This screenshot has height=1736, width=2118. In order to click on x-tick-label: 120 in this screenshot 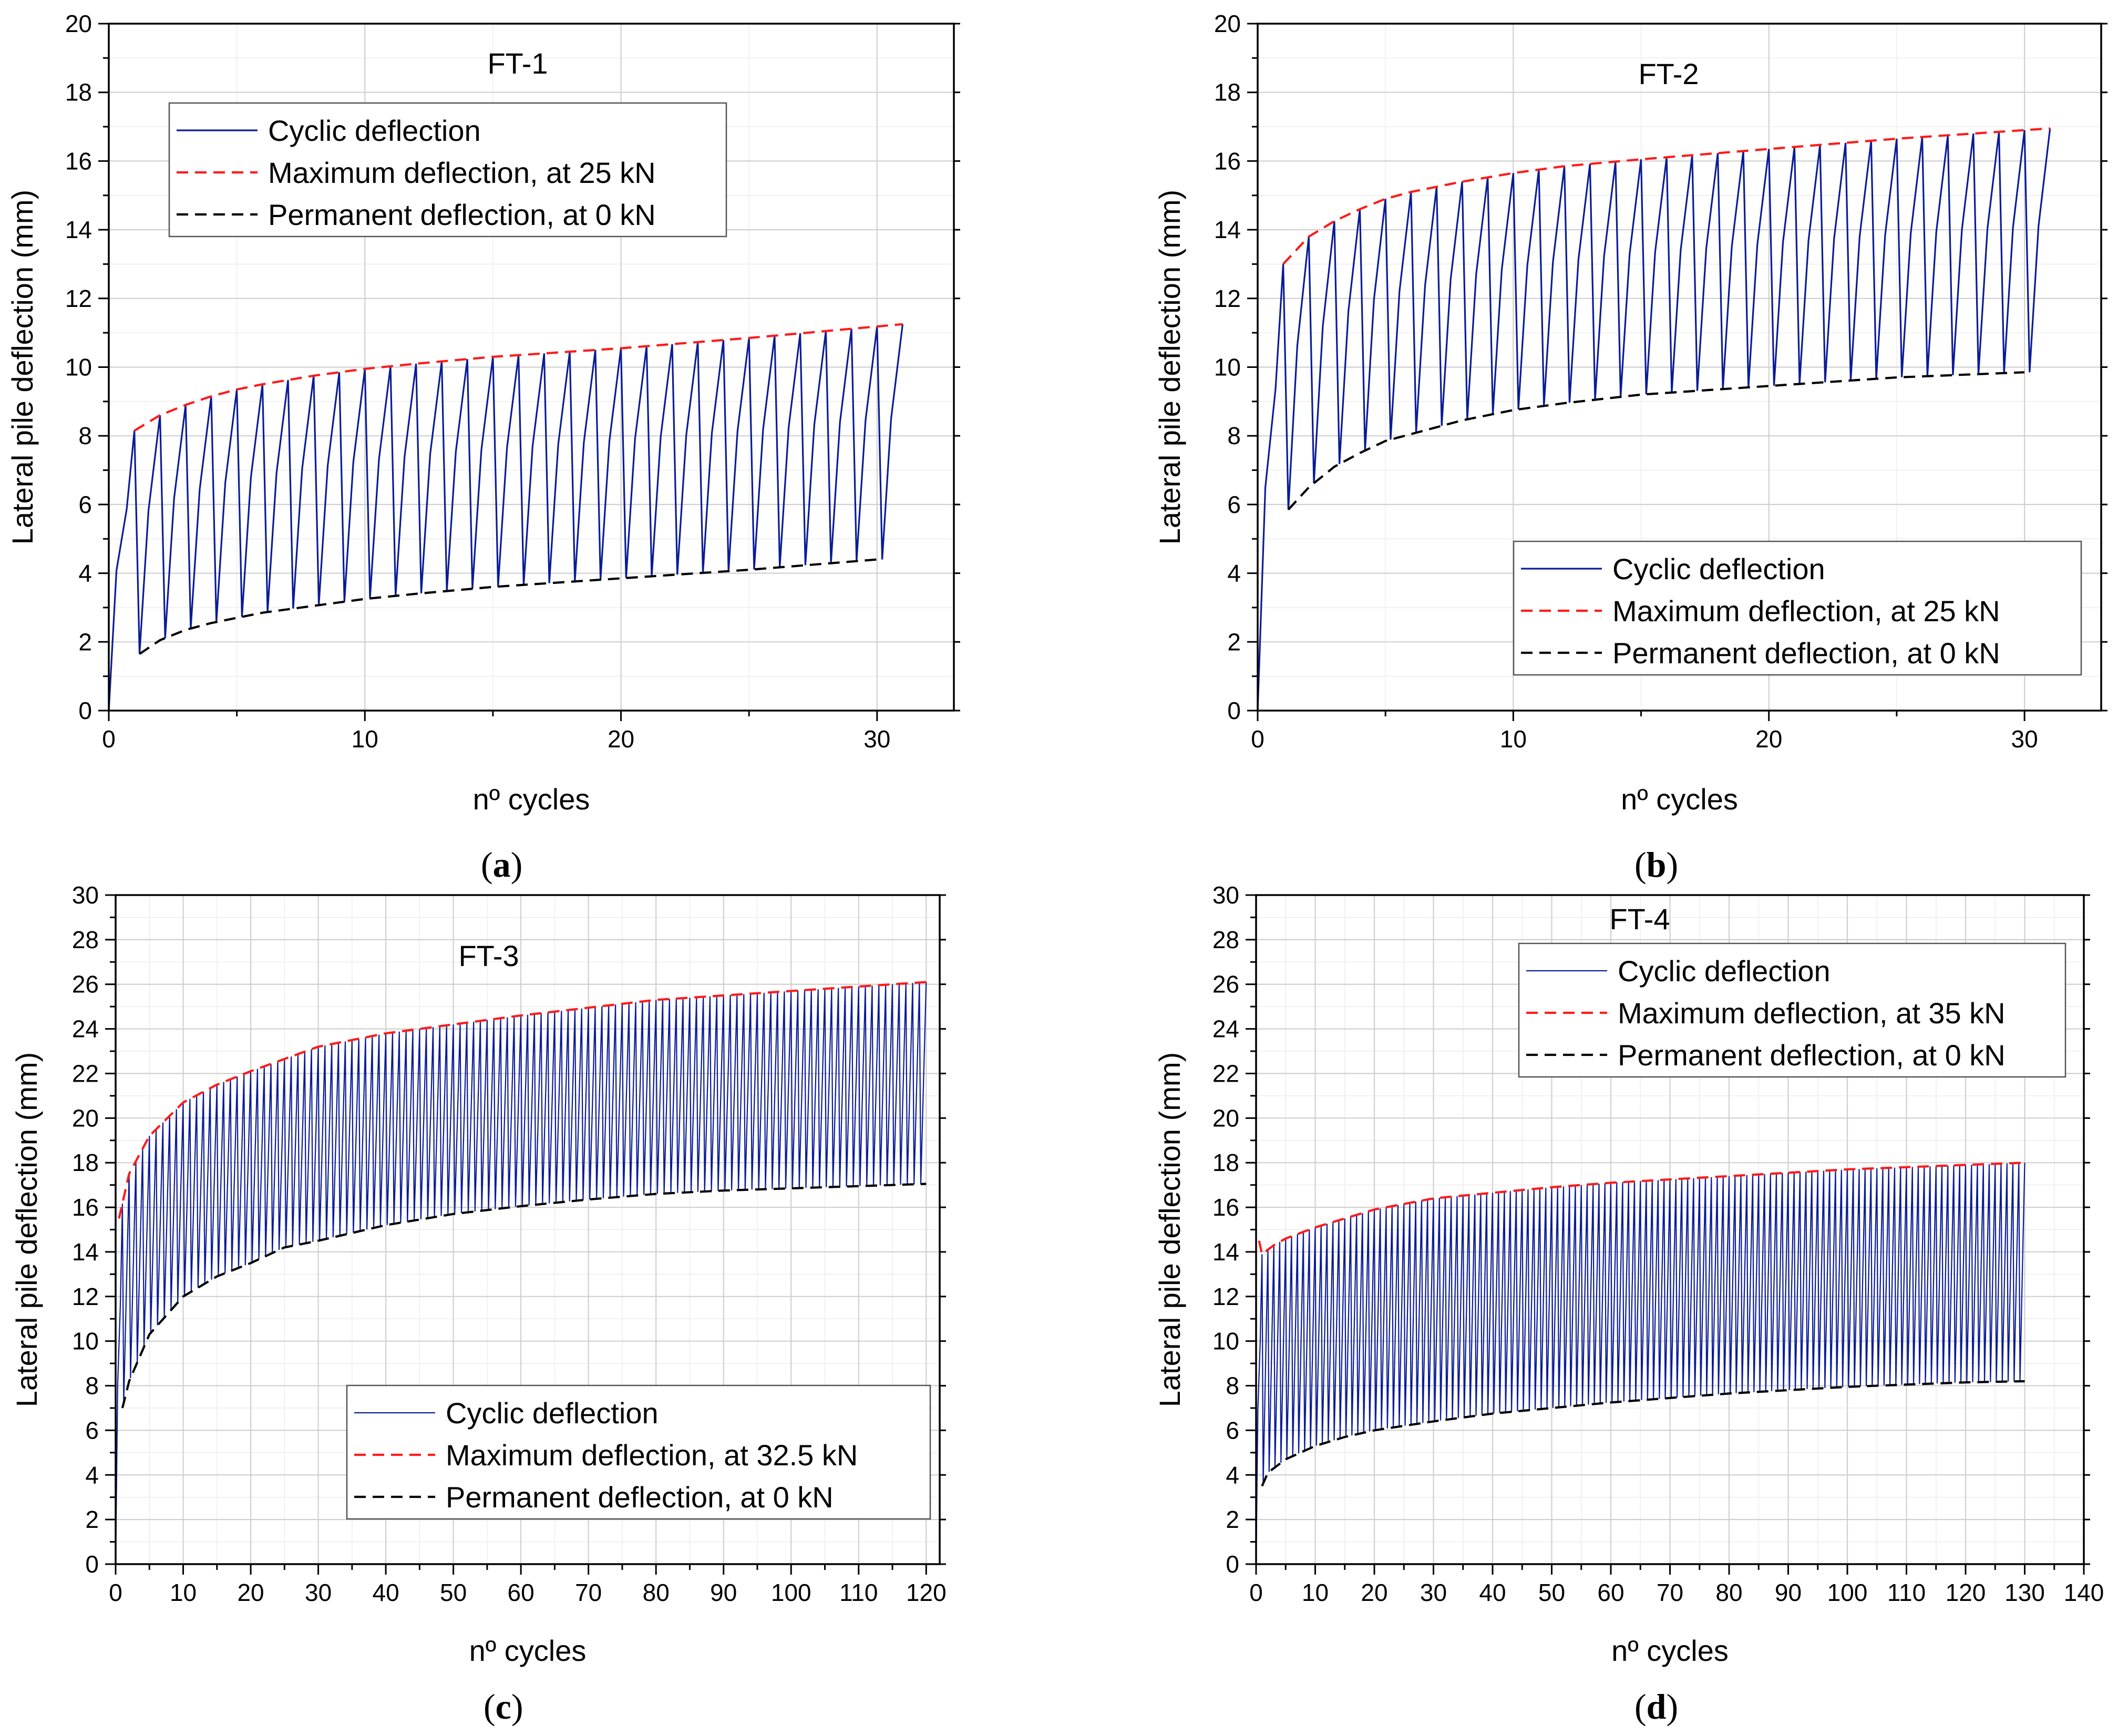, I will do `click(927, 1592)`.